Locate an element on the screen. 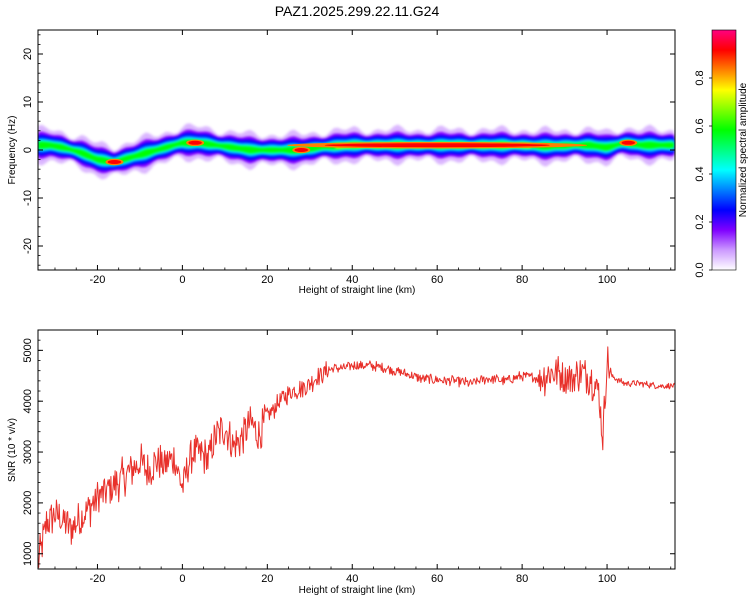  snr-ytick-label: 5000 is located at coordinates (28, 350).